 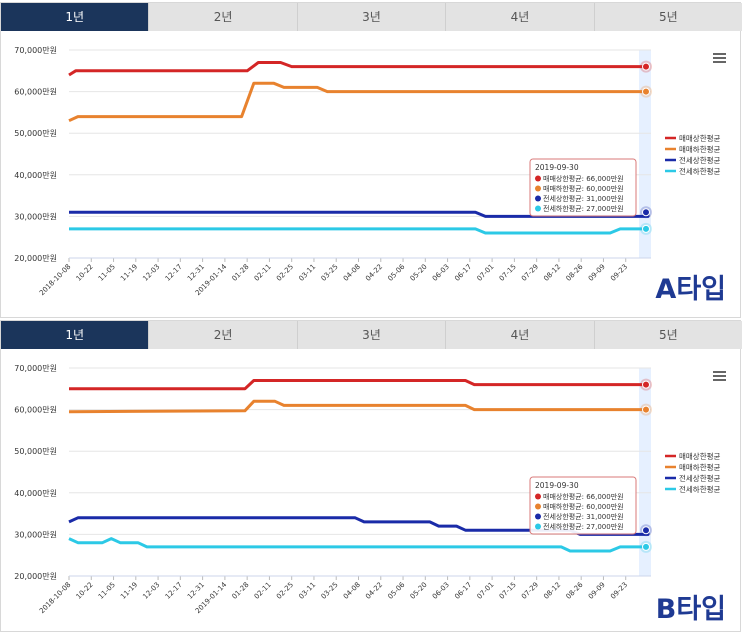 What do you see at coordinates (690, 609) in the screenshot?
I see `type-label: B타입` at bounding box center [690, 609].